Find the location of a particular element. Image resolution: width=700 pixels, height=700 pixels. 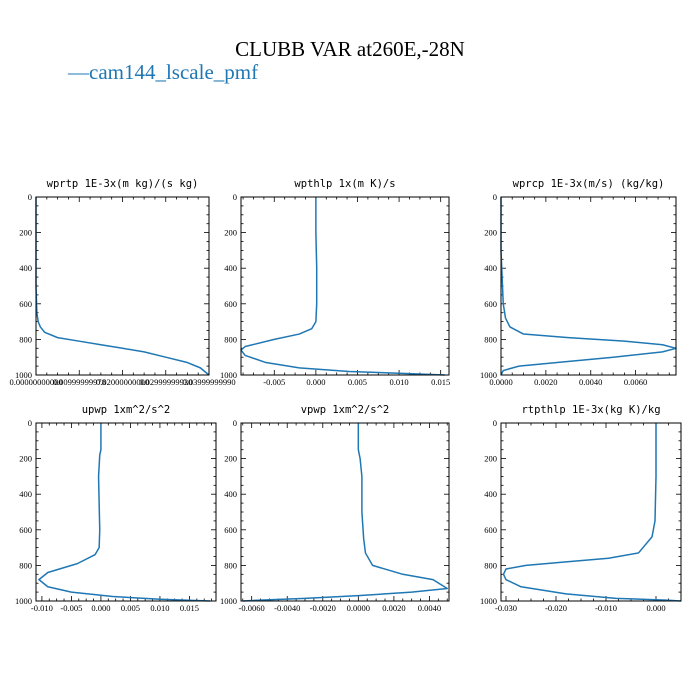

panel-title: upwp 1xm^2/s^2 is located at coordinates (126, 410).